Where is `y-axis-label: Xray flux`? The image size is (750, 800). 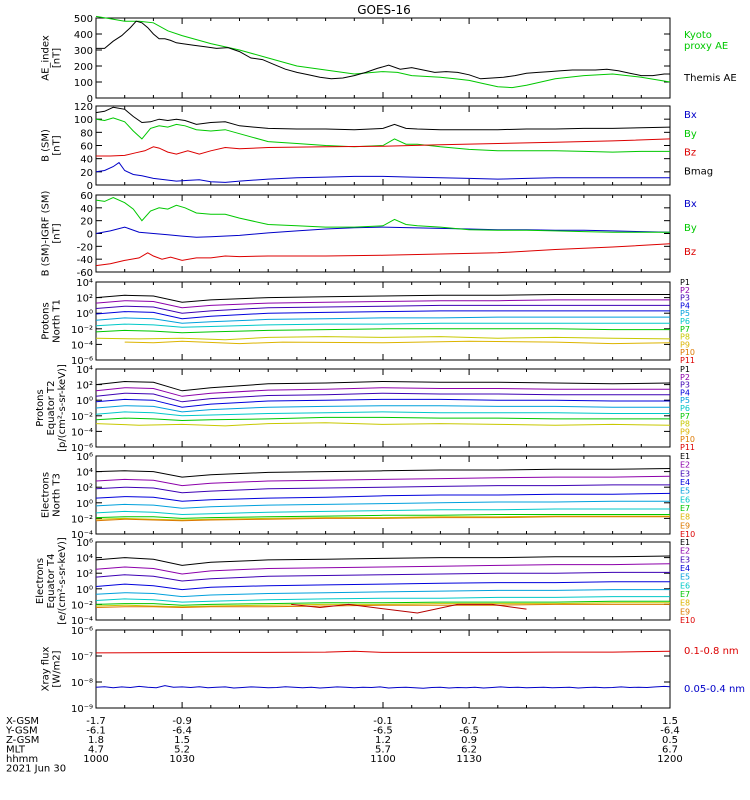
y-axis-label: Xray flux is located at coordinates (46, 669).